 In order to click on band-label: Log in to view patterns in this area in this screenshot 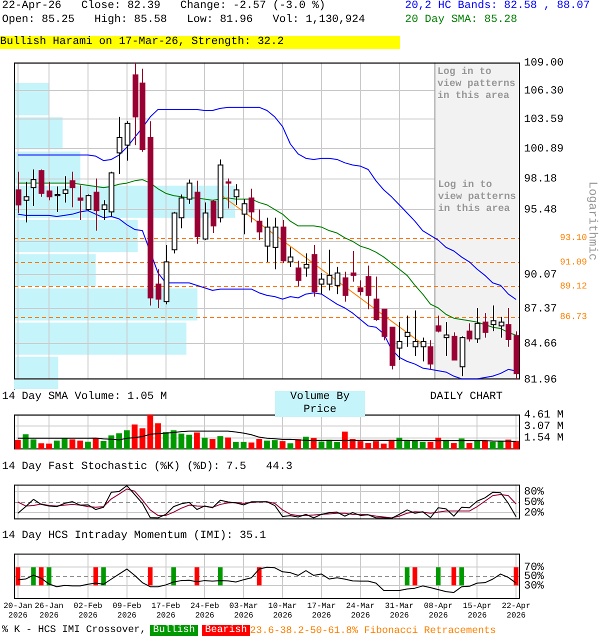, I will do `click(476, 84)`.